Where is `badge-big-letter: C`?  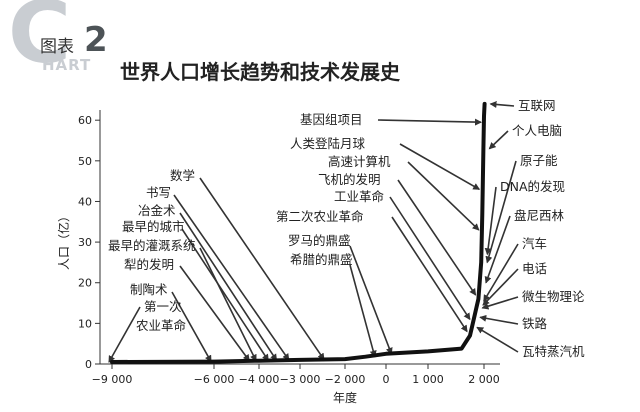 badge-big-letter: C is located at coordinates (40, 41).